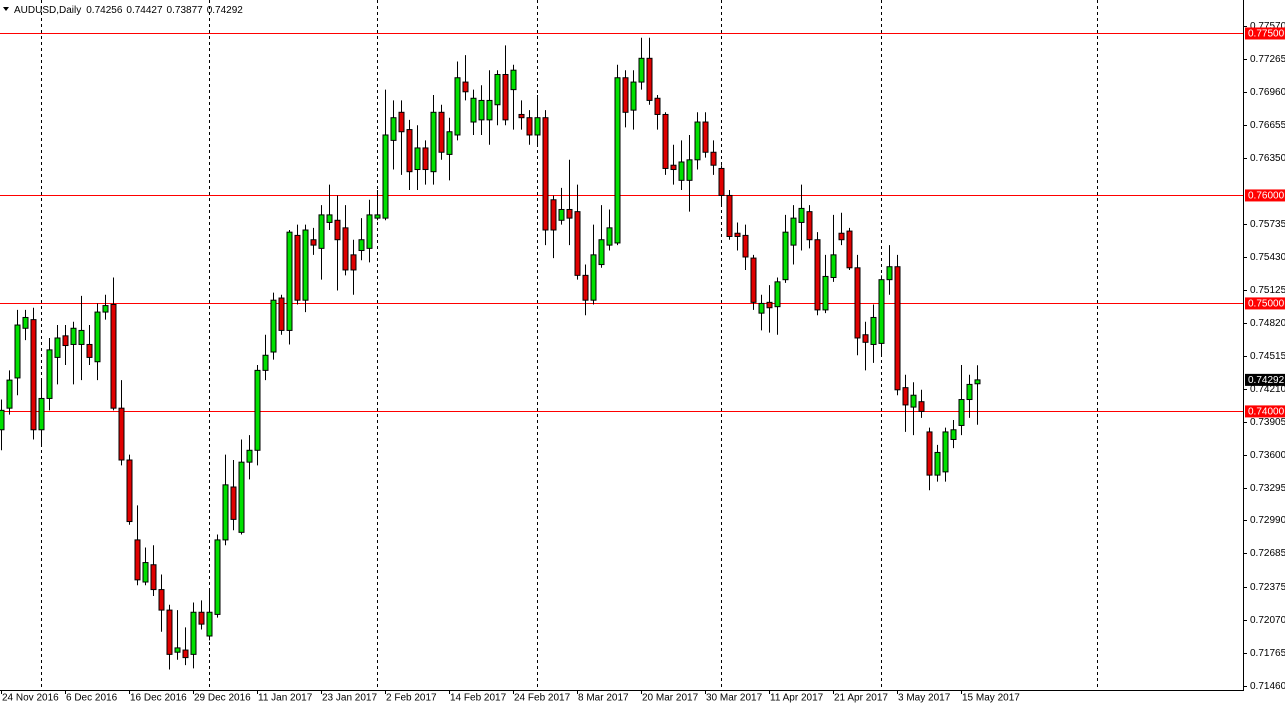 The width and height of the screenshot is (1285, 713). What do you see at coordinates (6, 9) in the screenshot?
I see `header-toggle-icon` at bounding box center [6, 9].